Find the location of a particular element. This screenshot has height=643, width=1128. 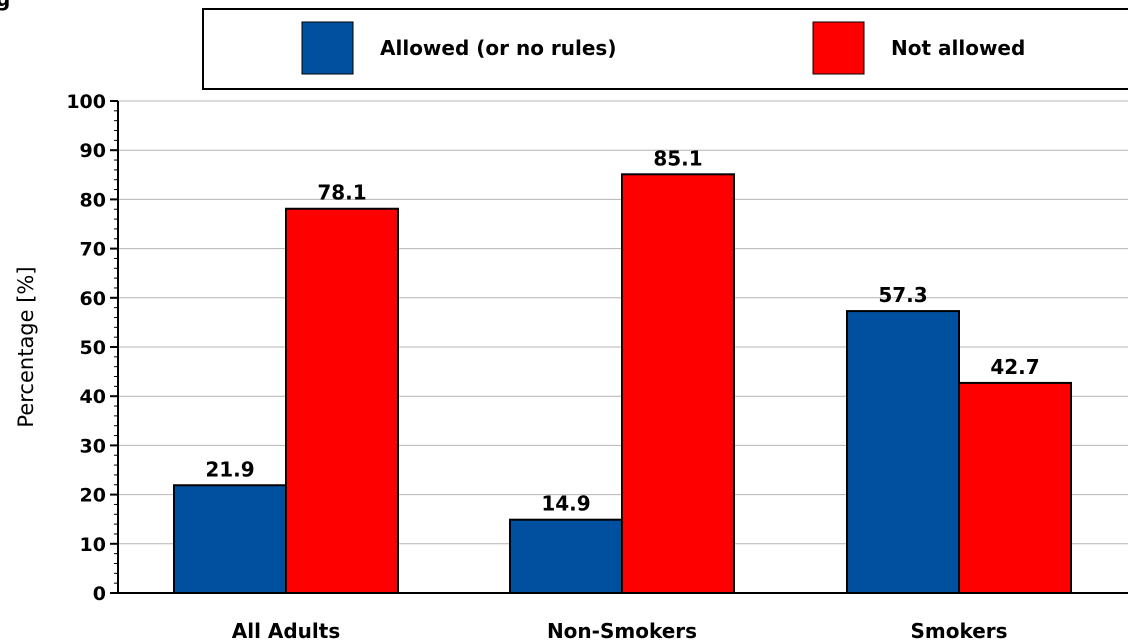

x-axis-tick-labels: All Adults Non-Smokers Smokers is located at coordinates (620, 631).